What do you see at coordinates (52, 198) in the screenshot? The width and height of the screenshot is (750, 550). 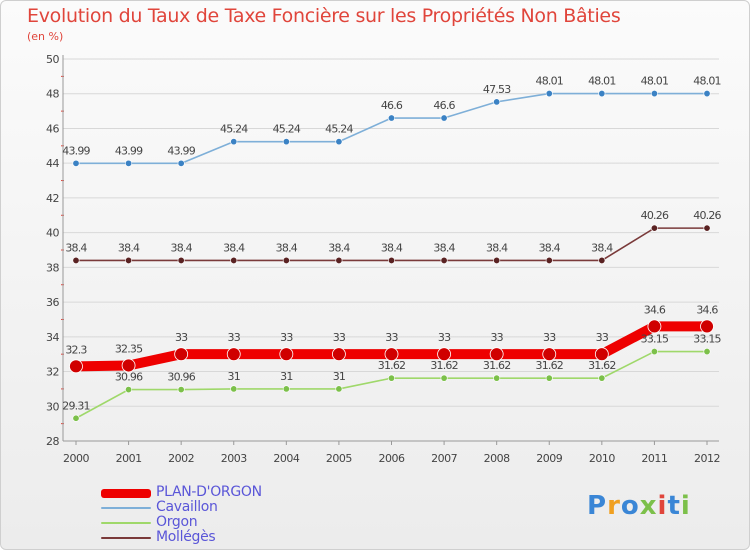 I see `y-tick-label: 42` at bounding box center [52, 198].